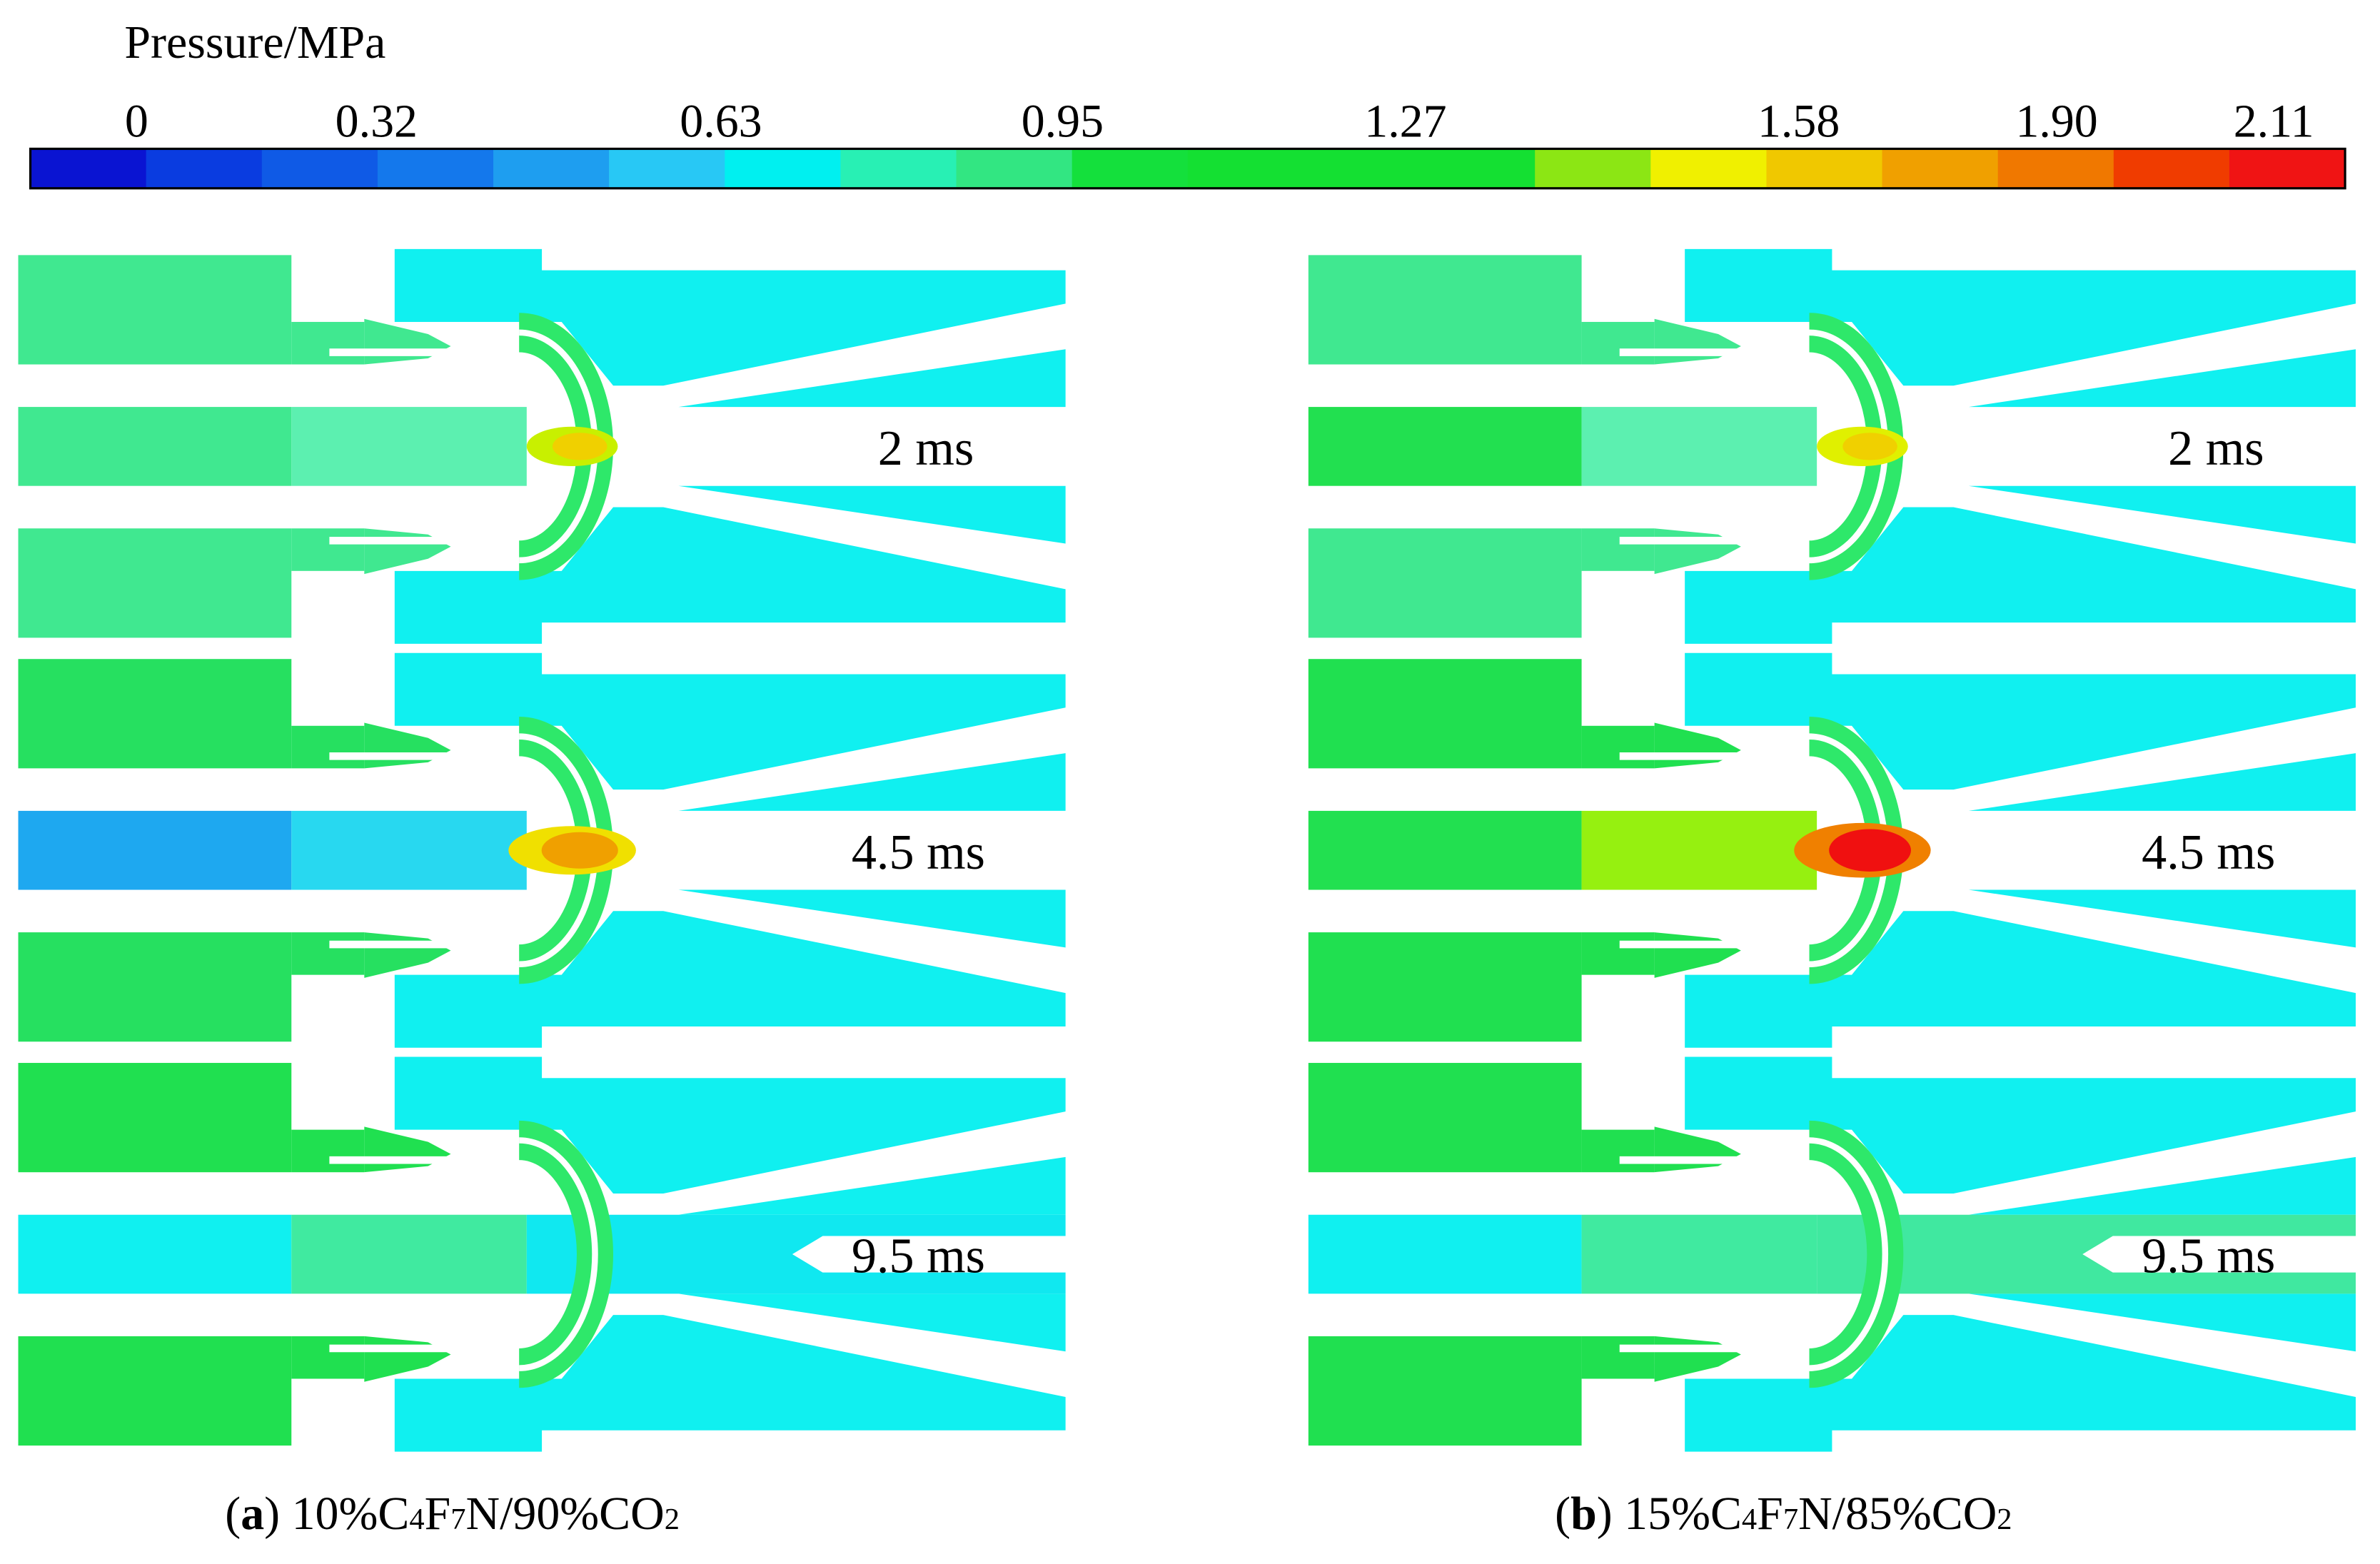 This screenshot has width=2380, height=1564. What do you see at coordinates (254, 42) in the screenshot?
I see `colorbar-title: Pressure/MPa` at bounding box center [254, 42].